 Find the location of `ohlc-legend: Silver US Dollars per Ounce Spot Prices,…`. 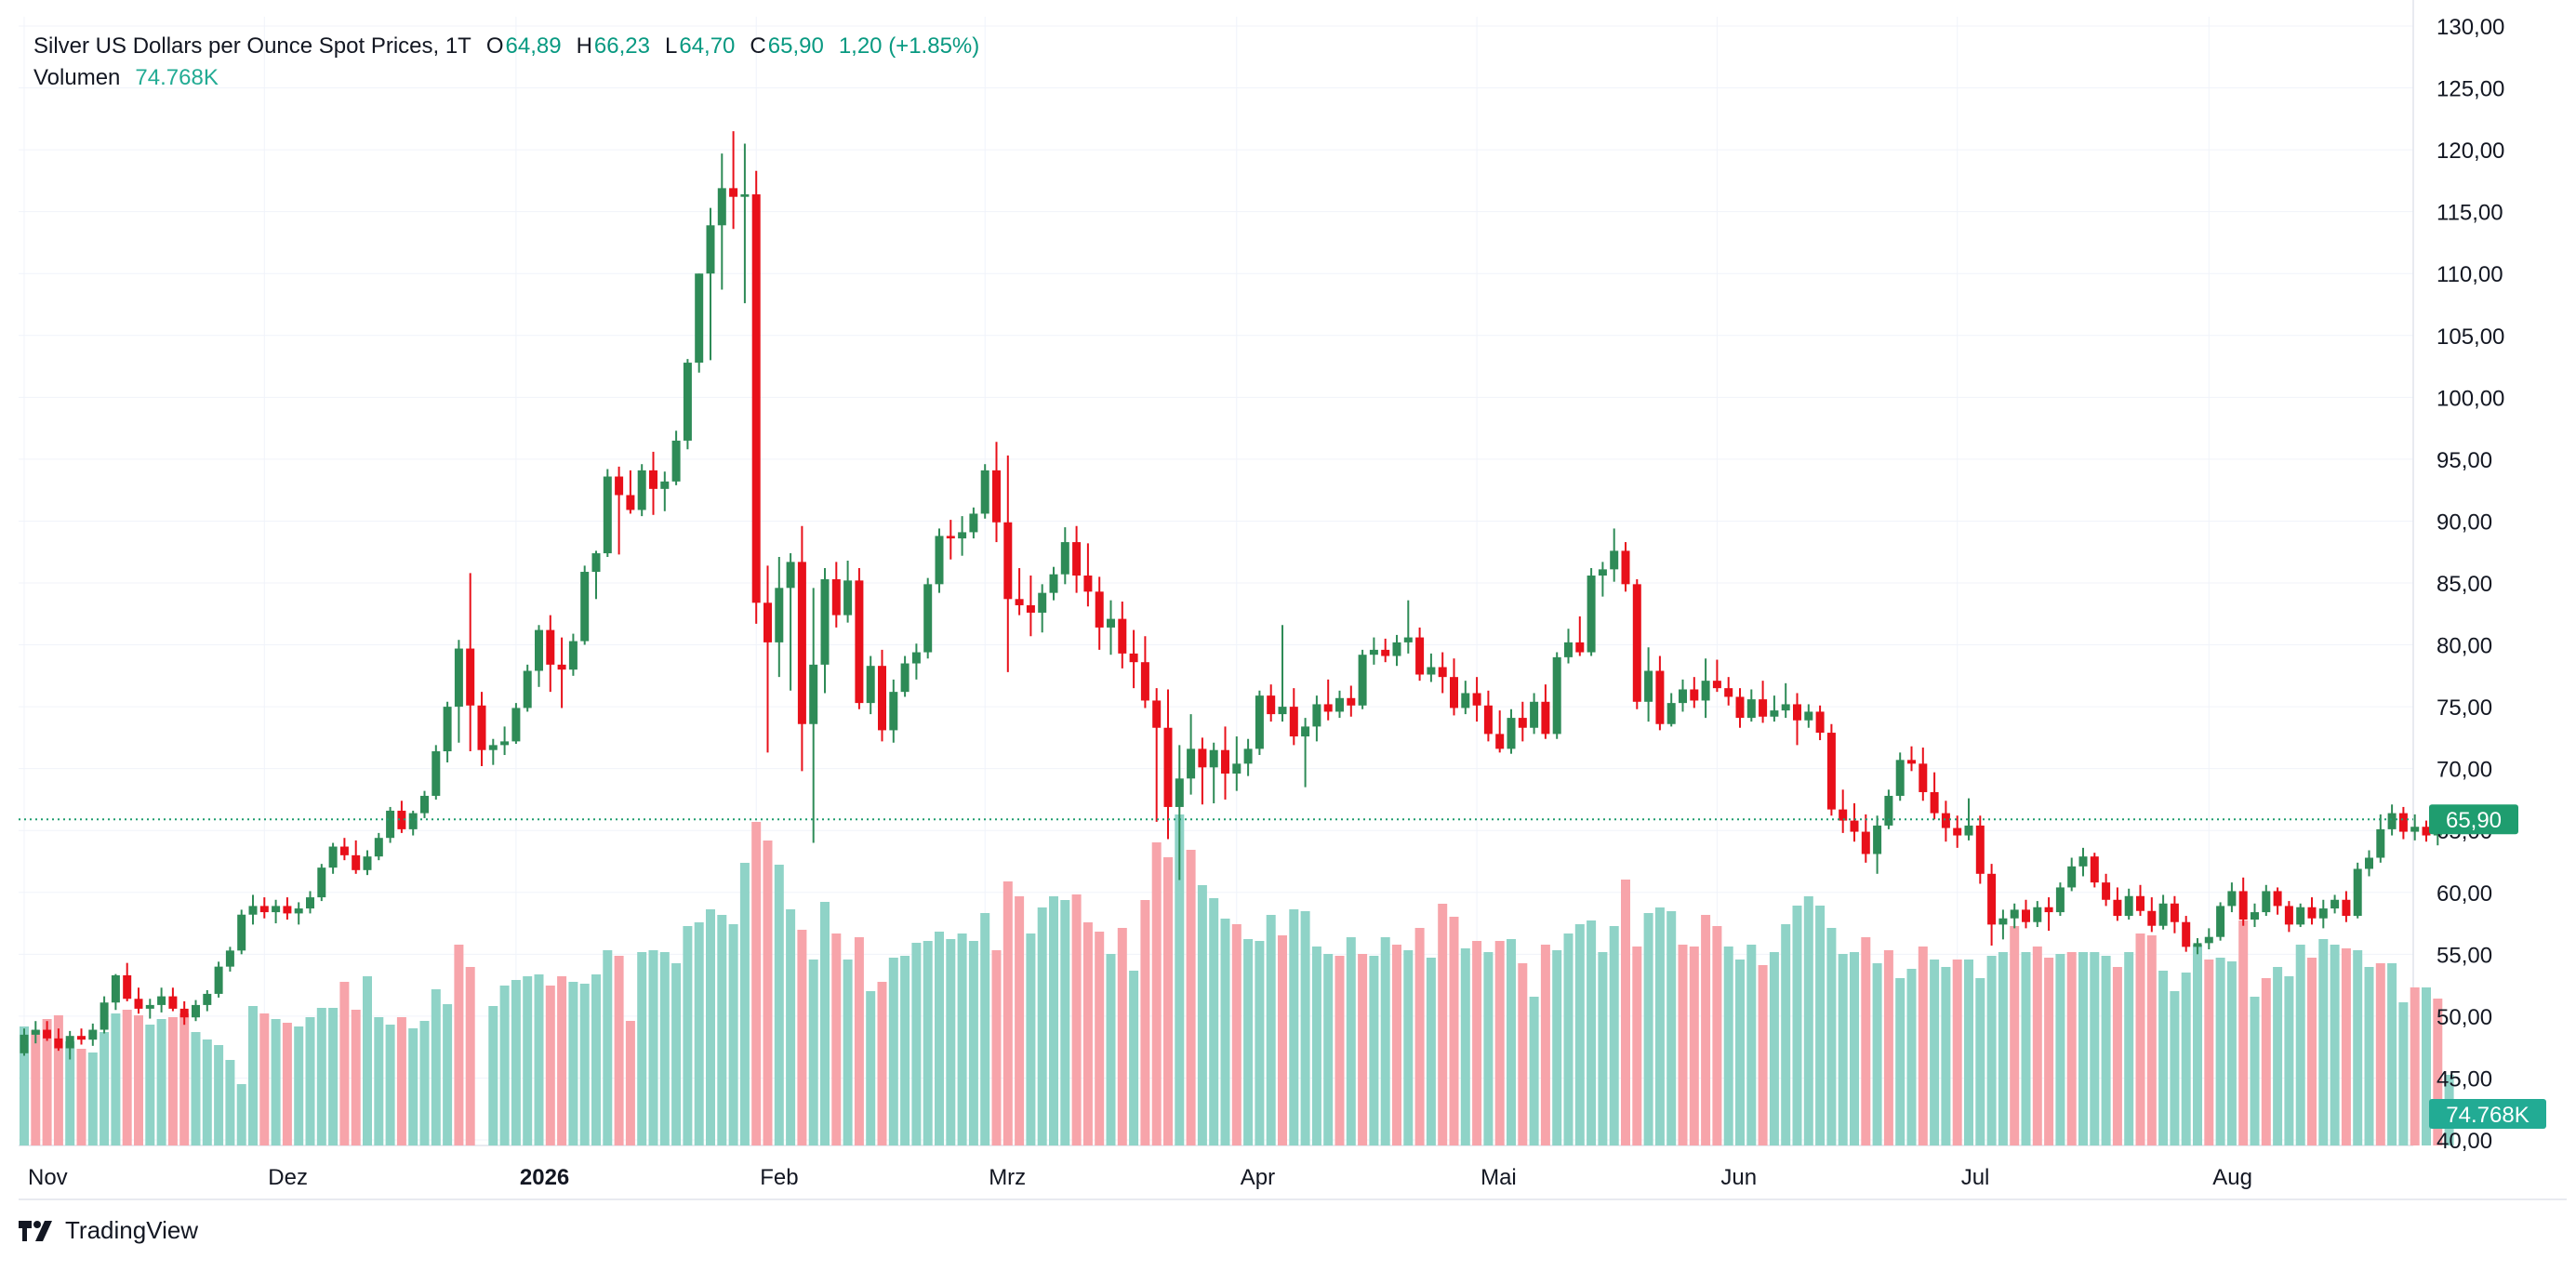

ohlc-legend: Silver US Dollars per Ounce Spot Prices,… is located at coordinates (507, 46).